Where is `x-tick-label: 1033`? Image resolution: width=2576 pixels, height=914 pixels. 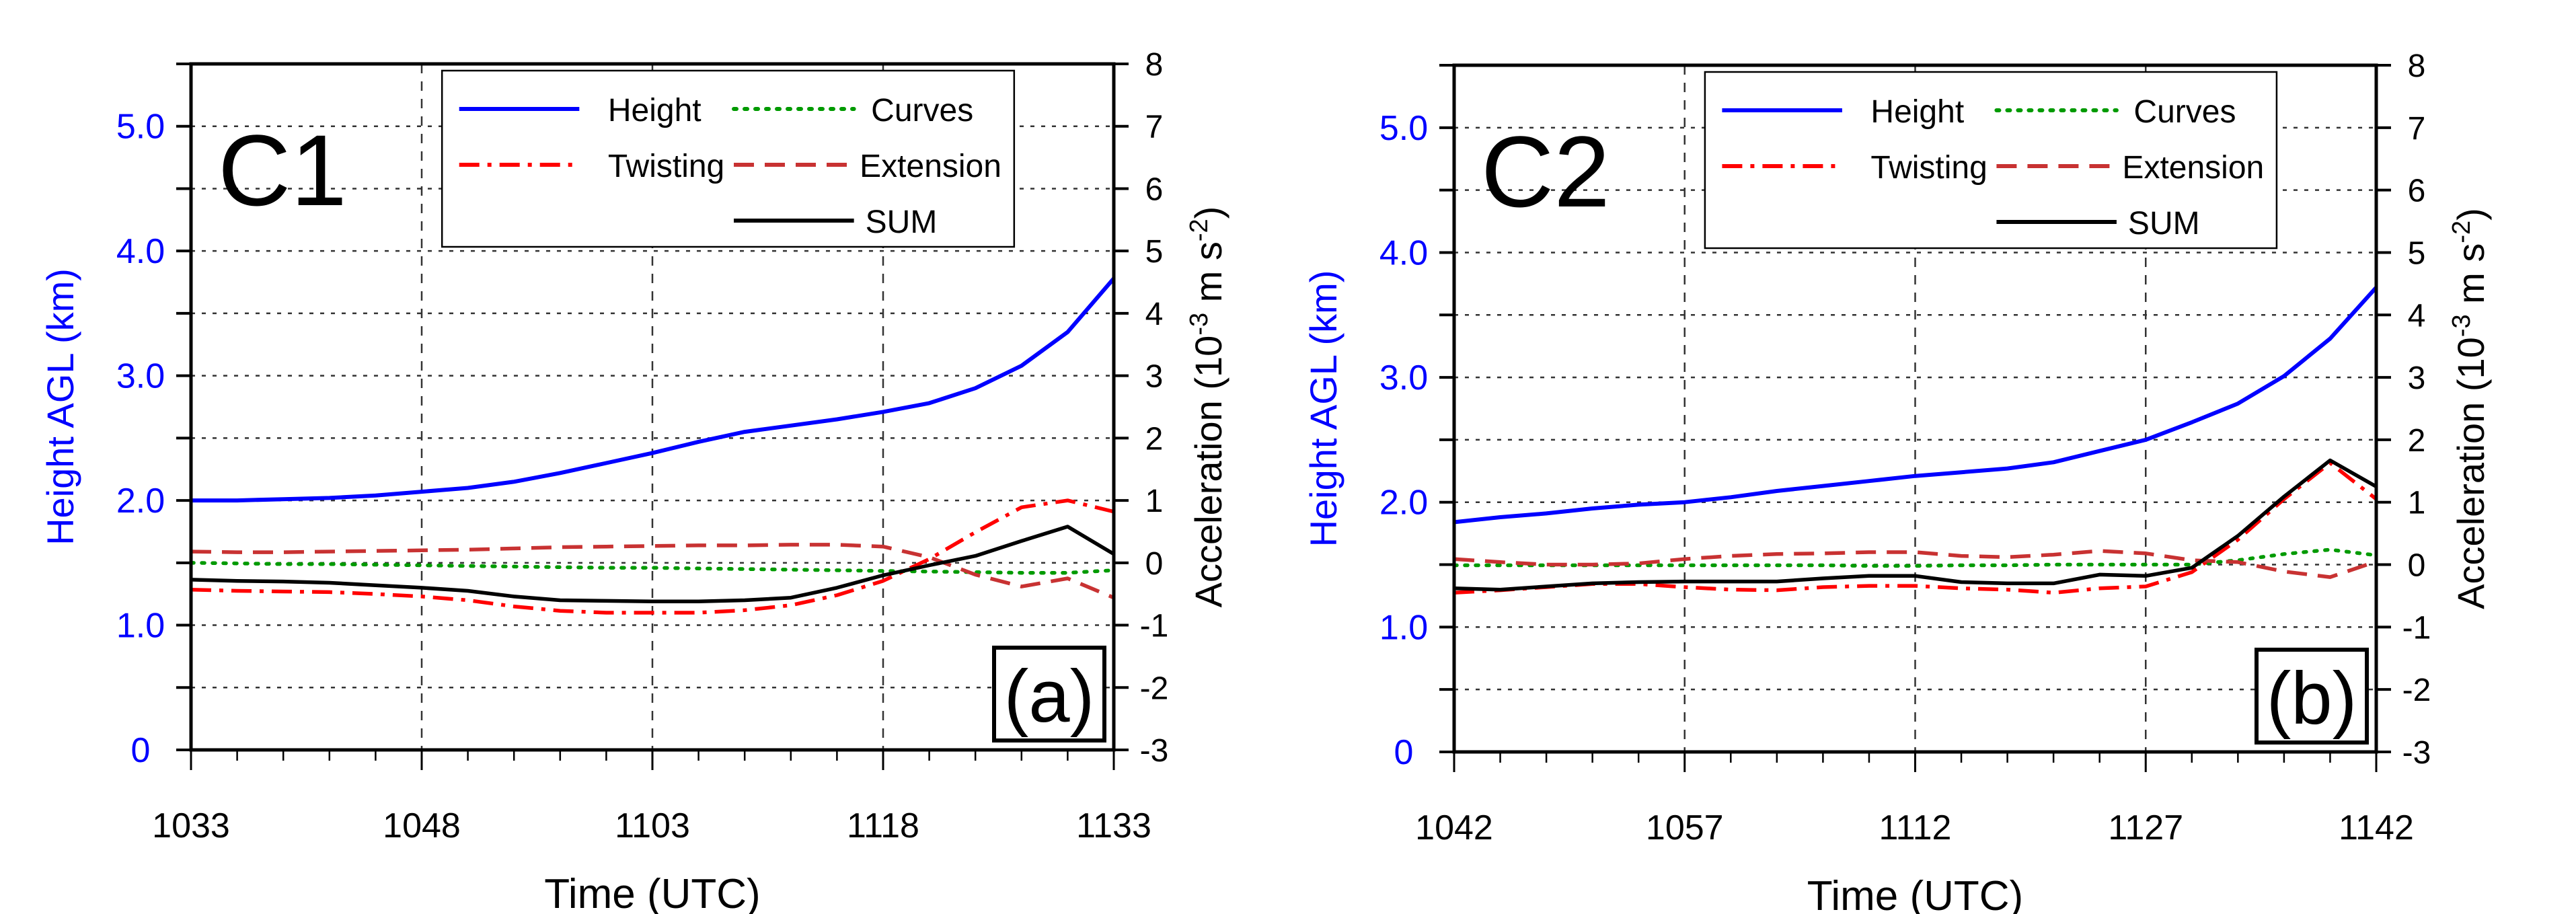
x-tick-label: 1033 is located at coordinates (191, 825).